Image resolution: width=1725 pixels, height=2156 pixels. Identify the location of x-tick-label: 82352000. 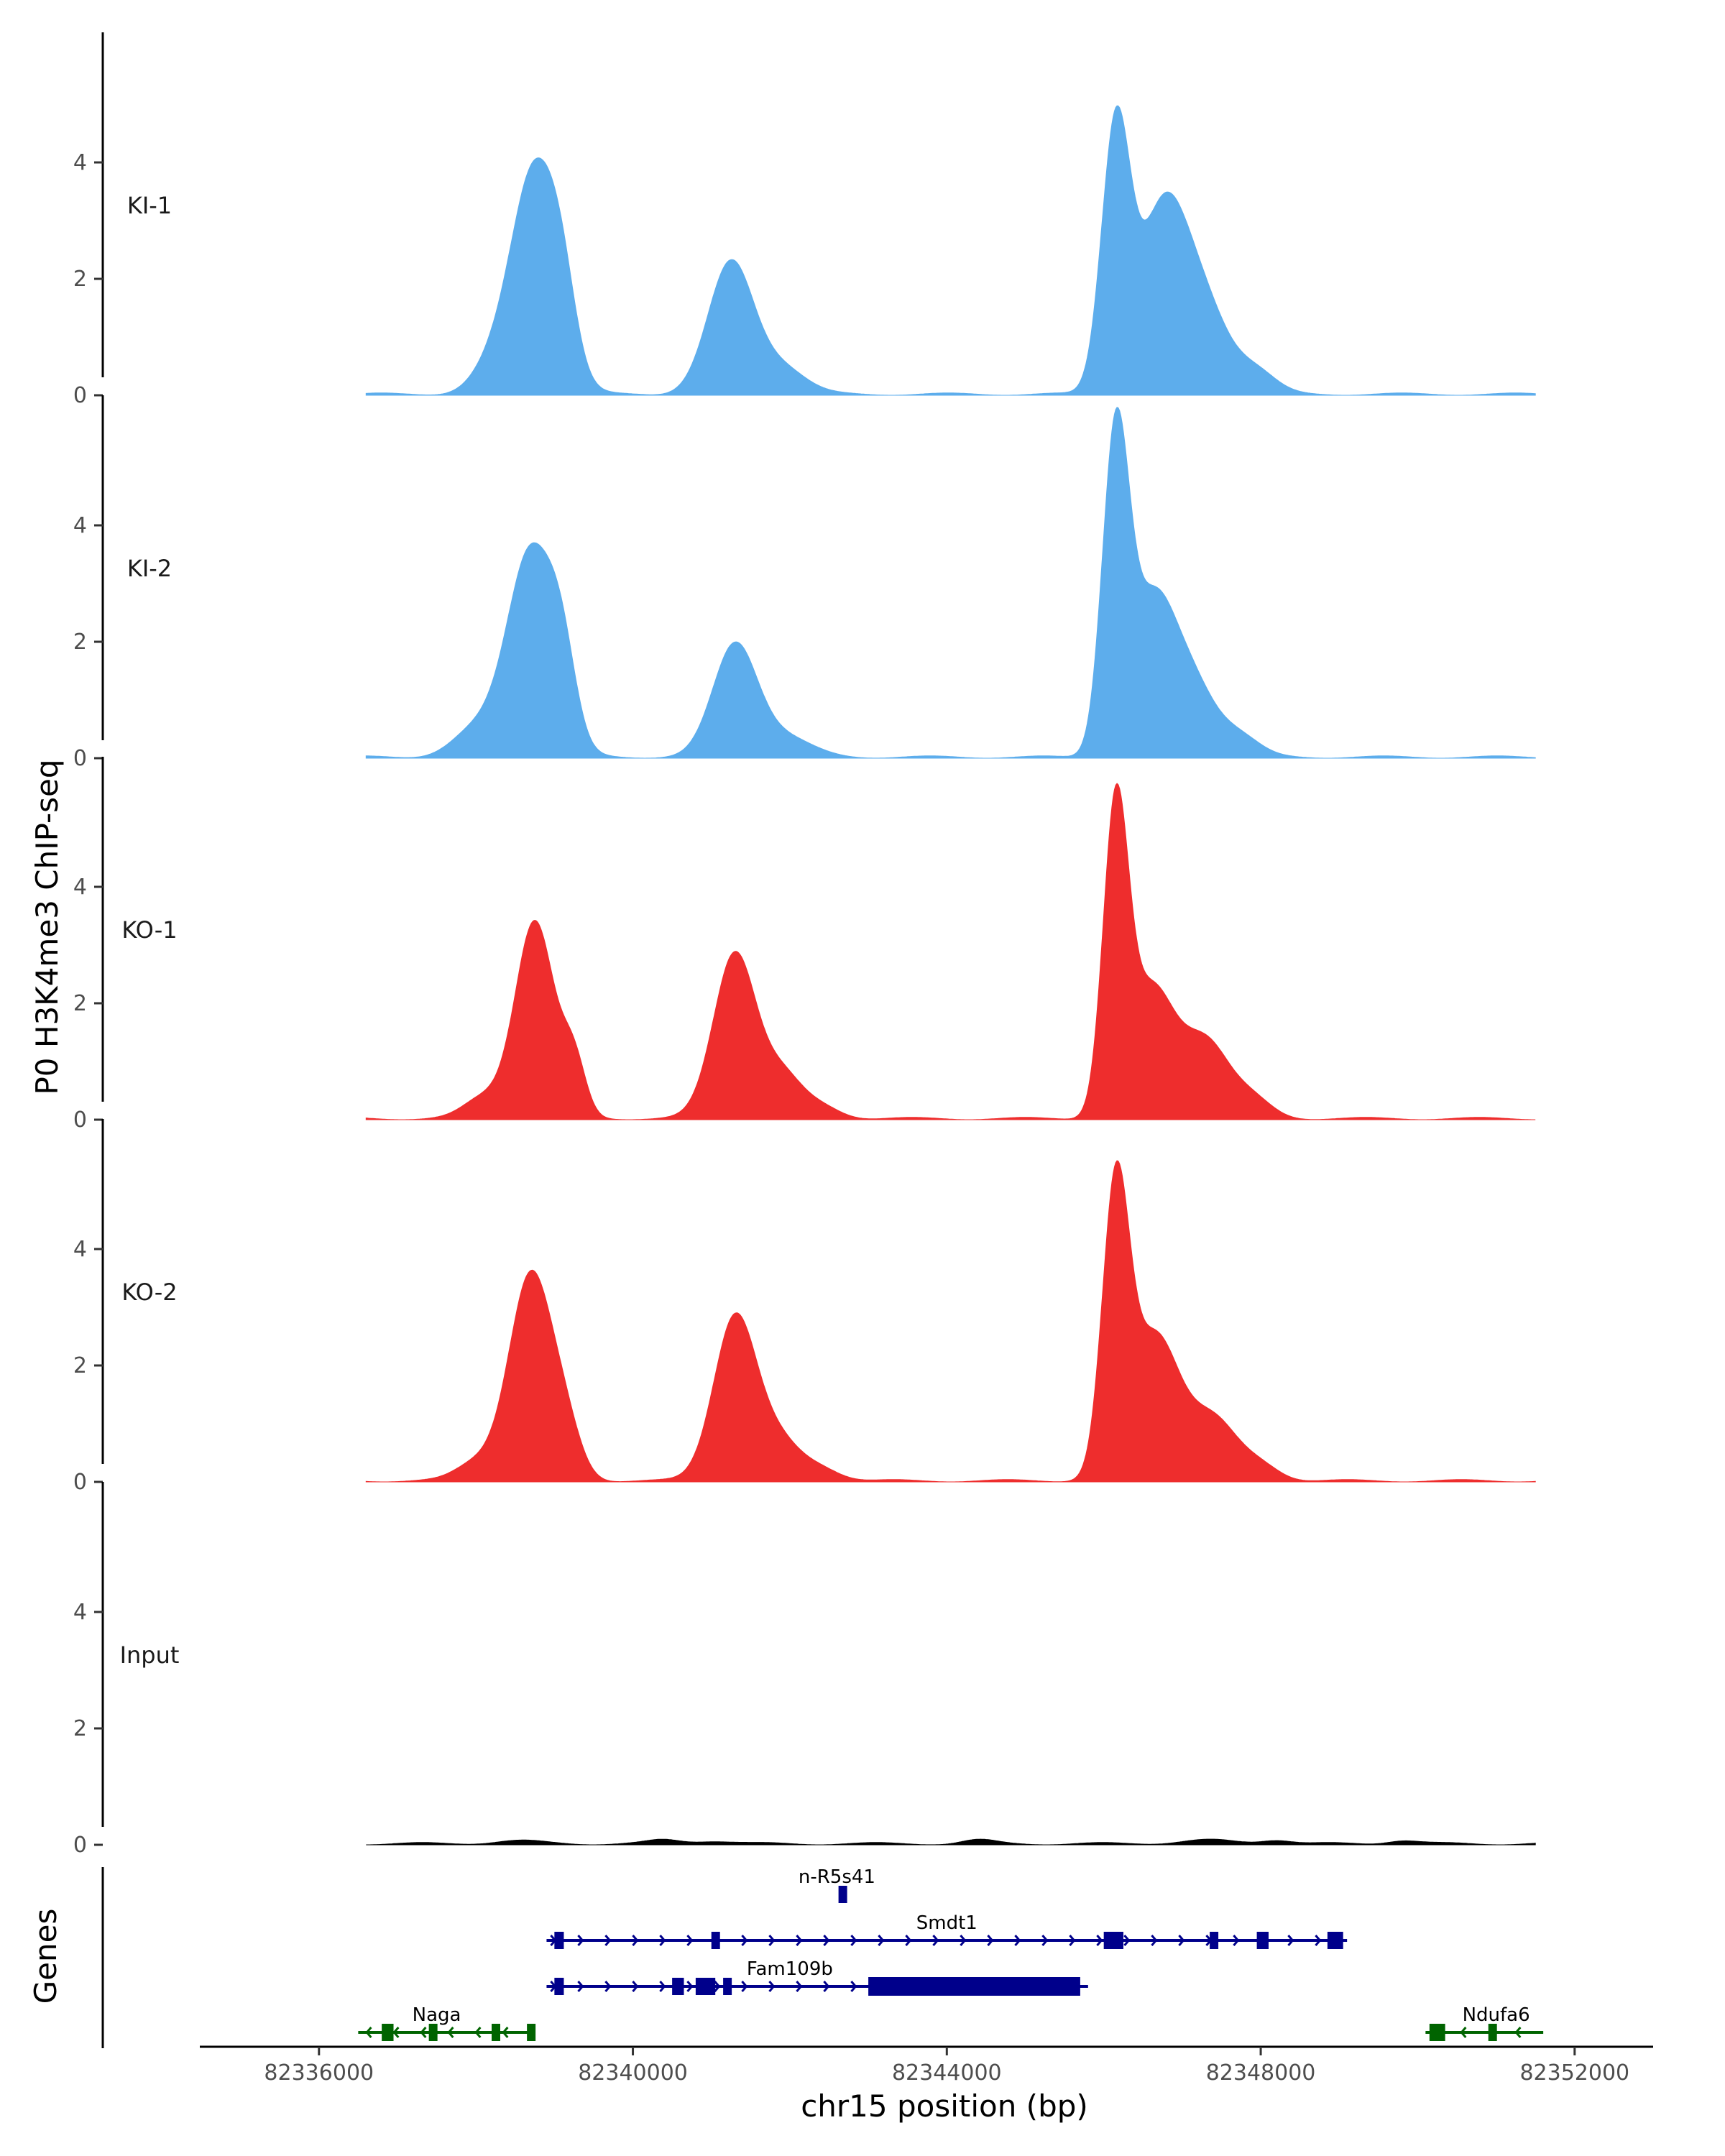
(1574, 2073).